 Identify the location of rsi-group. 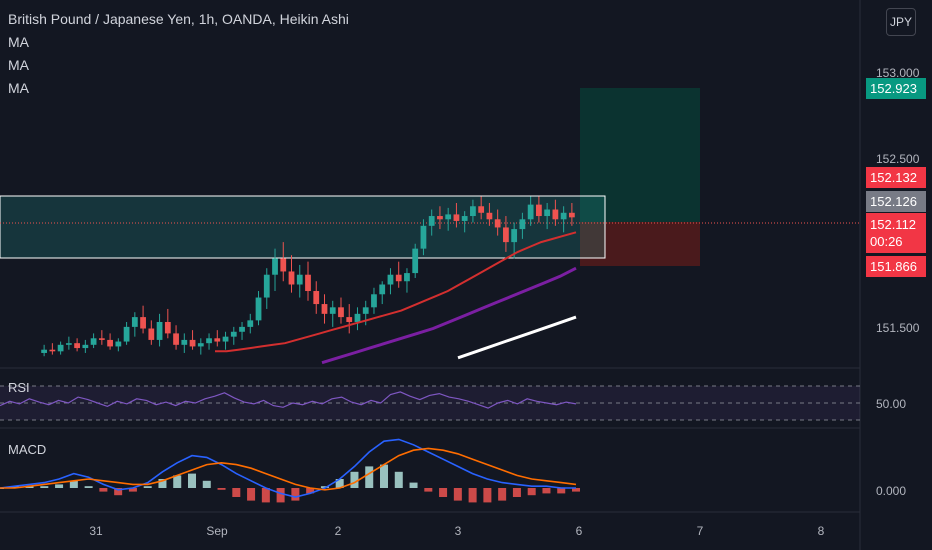
(288, 400).